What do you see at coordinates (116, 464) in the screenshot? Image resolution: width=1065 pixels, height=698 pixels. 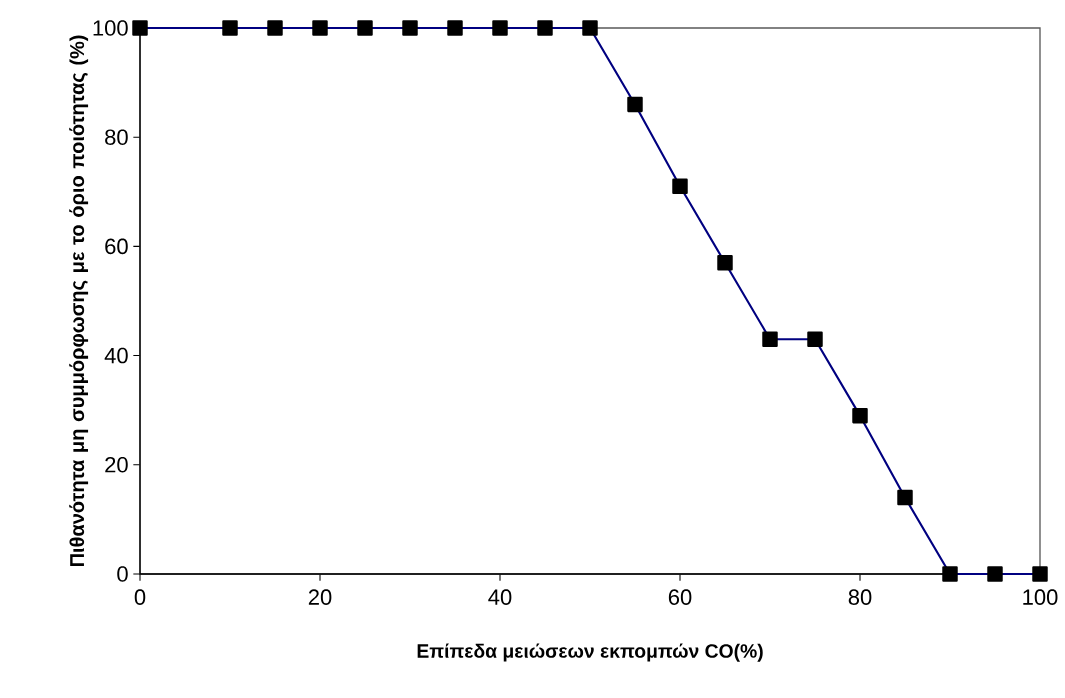 I see `y-tick-label: 20` at bounding box center [116, 464].